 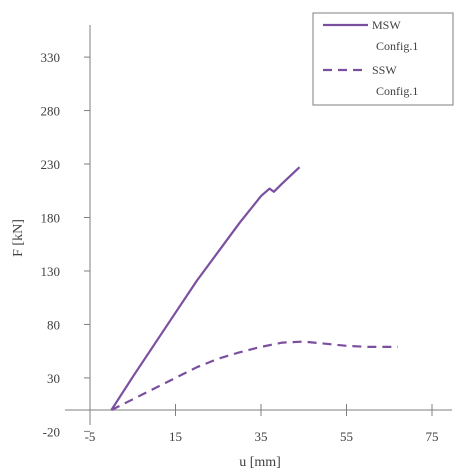 What do you see at coordinates (432, 436) in the screenshot?
I see `x-tick-label: 75` at bounding box center [432, 436].